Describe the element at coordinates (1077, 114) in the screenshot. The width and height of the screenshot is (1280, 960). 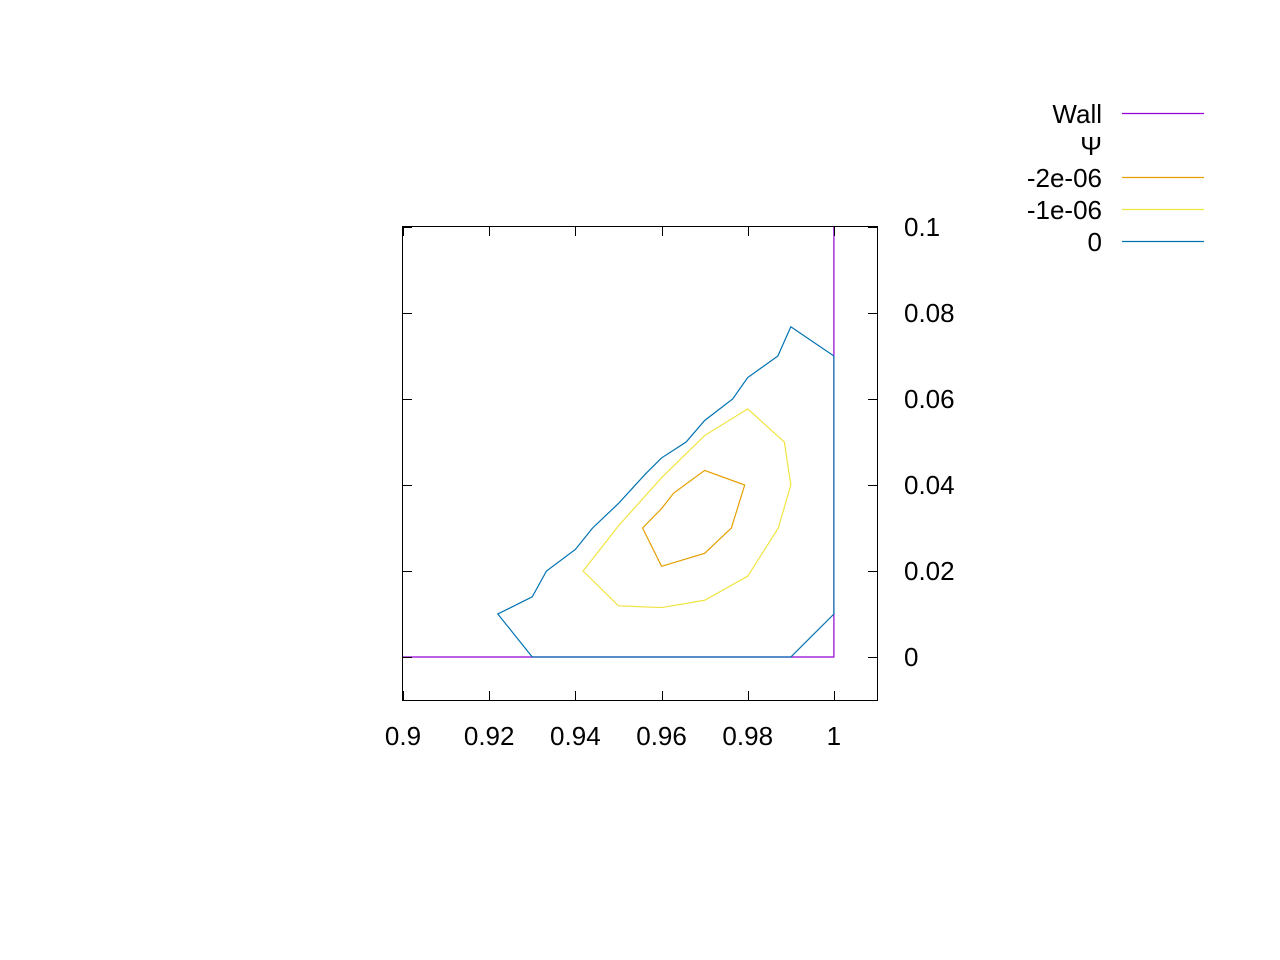
I see `legend-label-0: Wall` at that location.